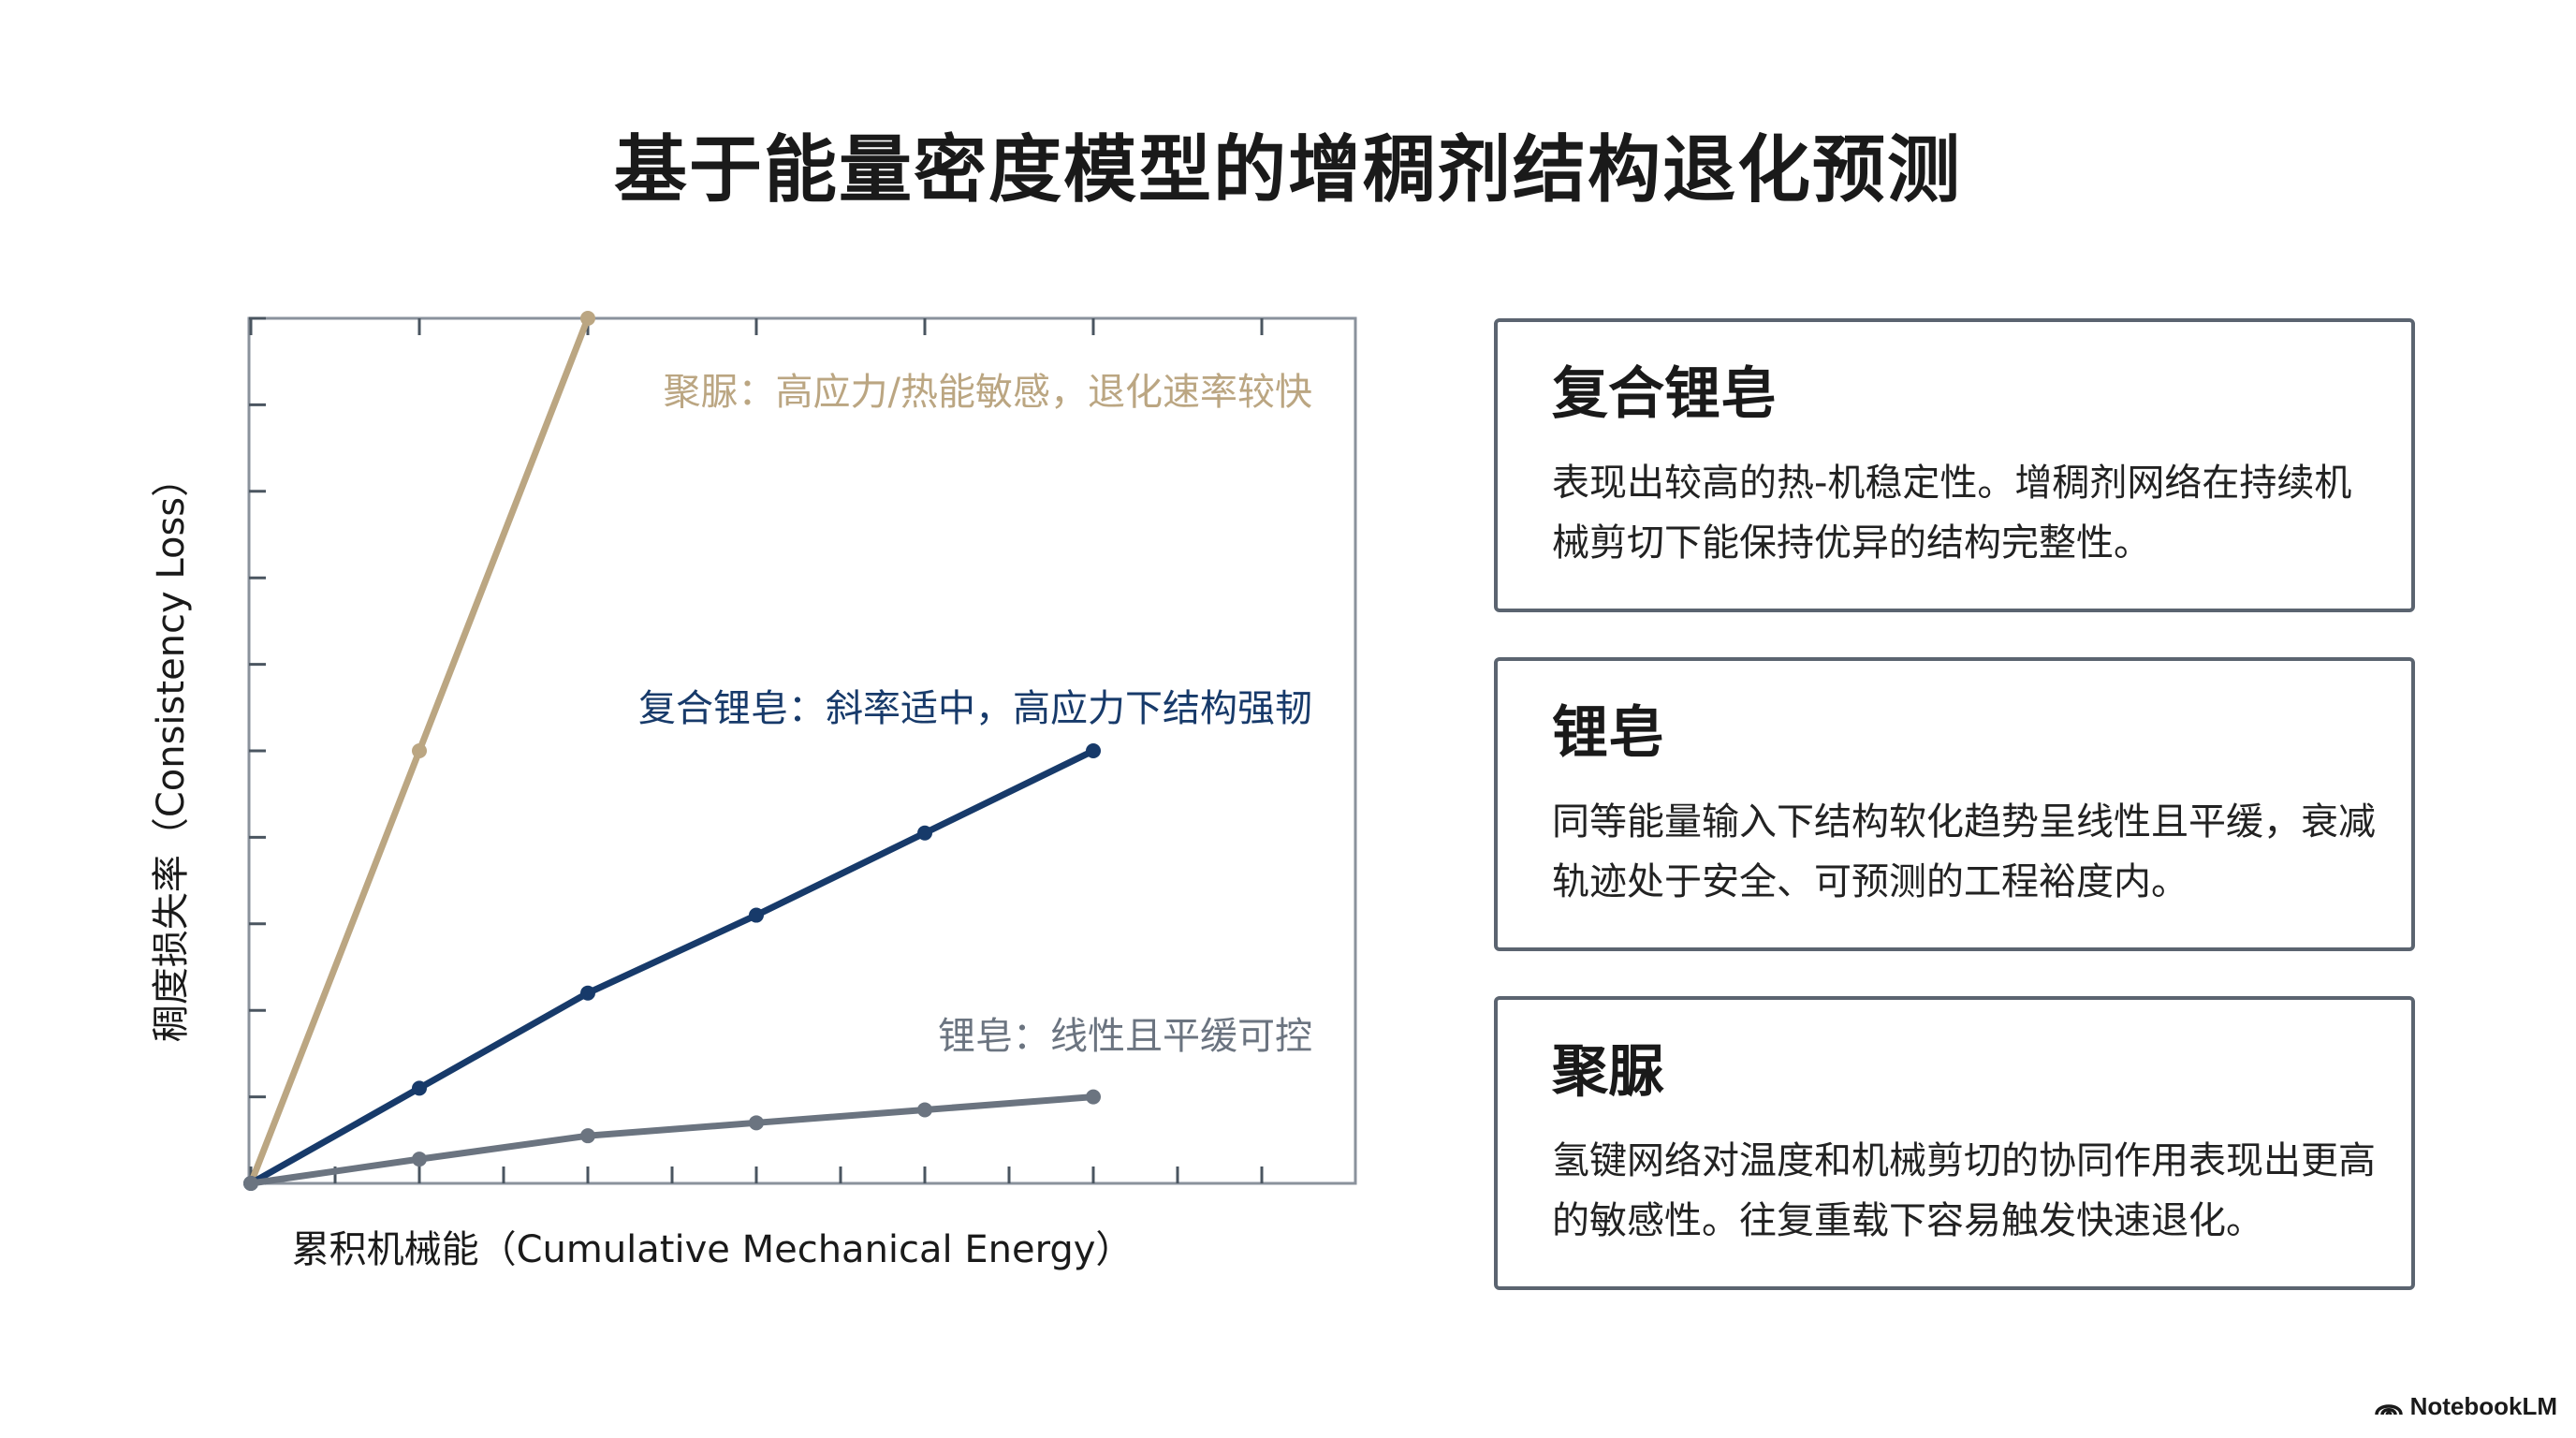 This screenshot has height=1438, width=2576. I want to click on card-body: 同等能量输入下结构软化趋势呈线性且平缓，衰减轨迹处于安全、可预测的工程裕度内。, so click(1964, 851).